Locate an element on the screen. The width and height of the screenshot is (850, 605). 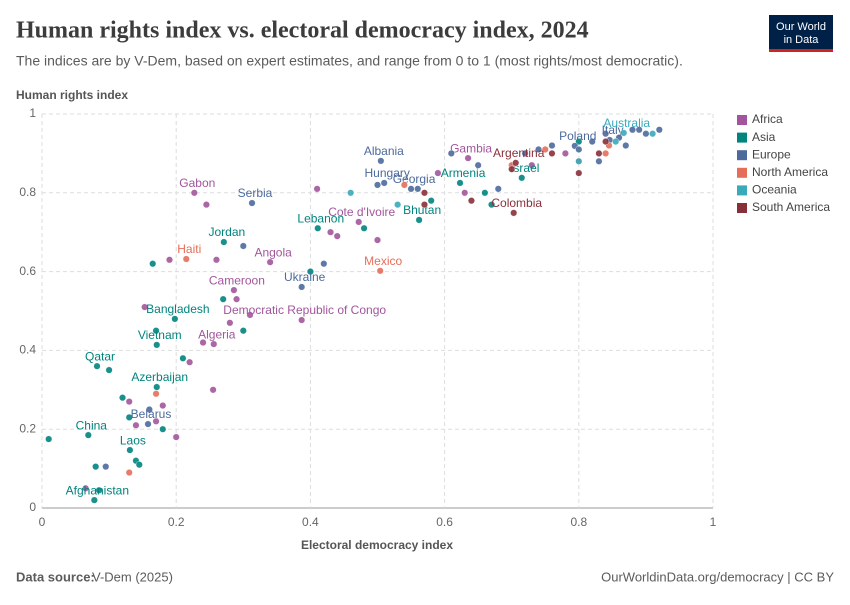
point-label: Democratic Republic of Congo is located at coordinates (304, 310).